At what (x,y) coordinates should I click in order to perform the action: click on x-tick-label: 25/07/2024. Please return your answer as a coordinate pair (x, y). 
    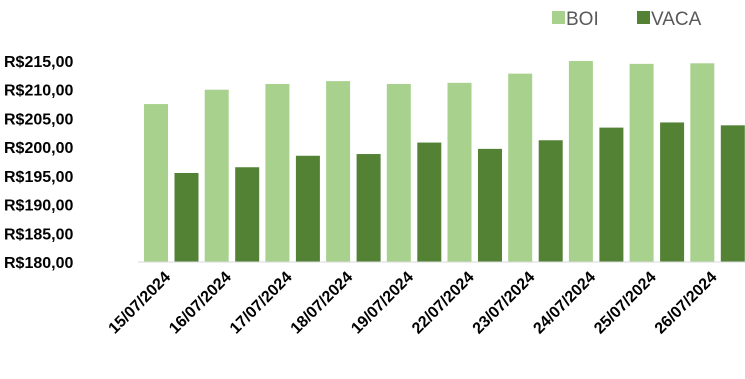
    Looking at the image, I should click on (625, 303).